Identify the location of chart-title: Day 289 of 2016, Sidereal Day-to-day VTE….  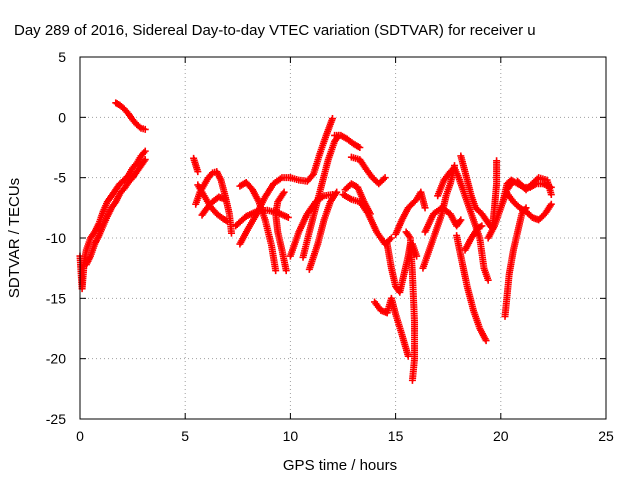
(275, 30).